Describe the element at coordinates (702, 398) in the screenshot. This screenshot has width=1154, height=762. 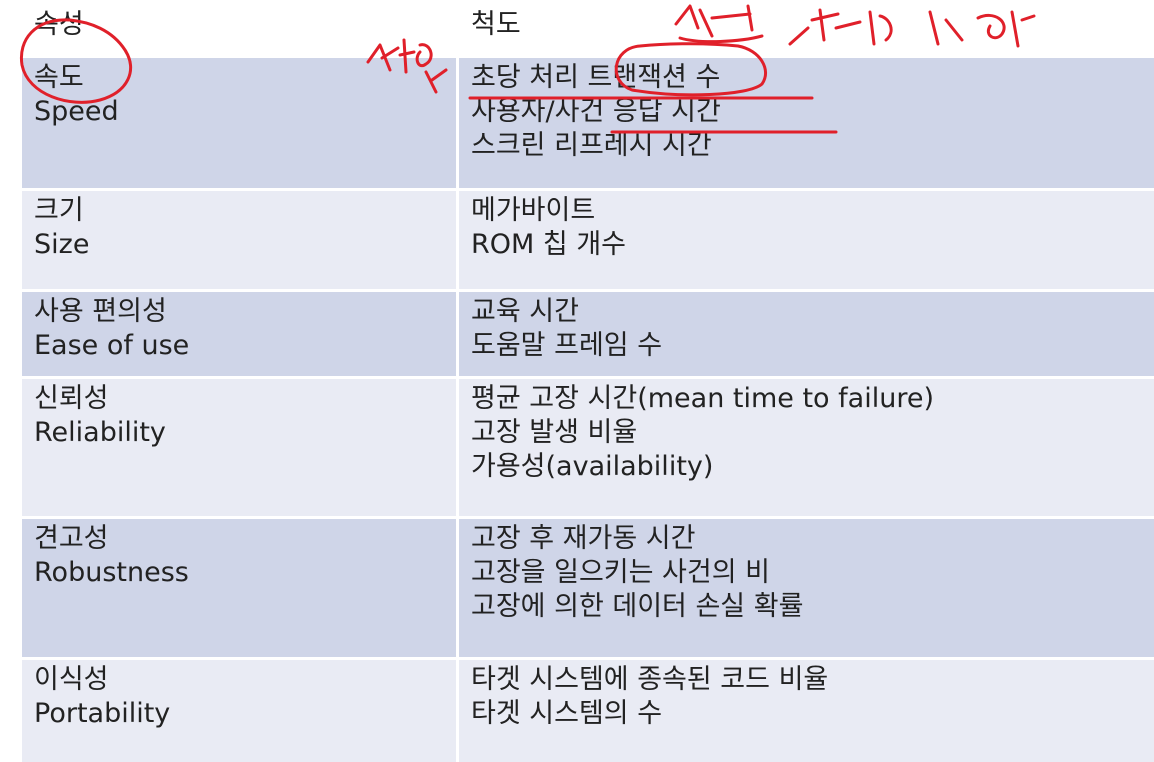
I see `measure-item: 평균 고장 시간(mean time to failure)` at that location.